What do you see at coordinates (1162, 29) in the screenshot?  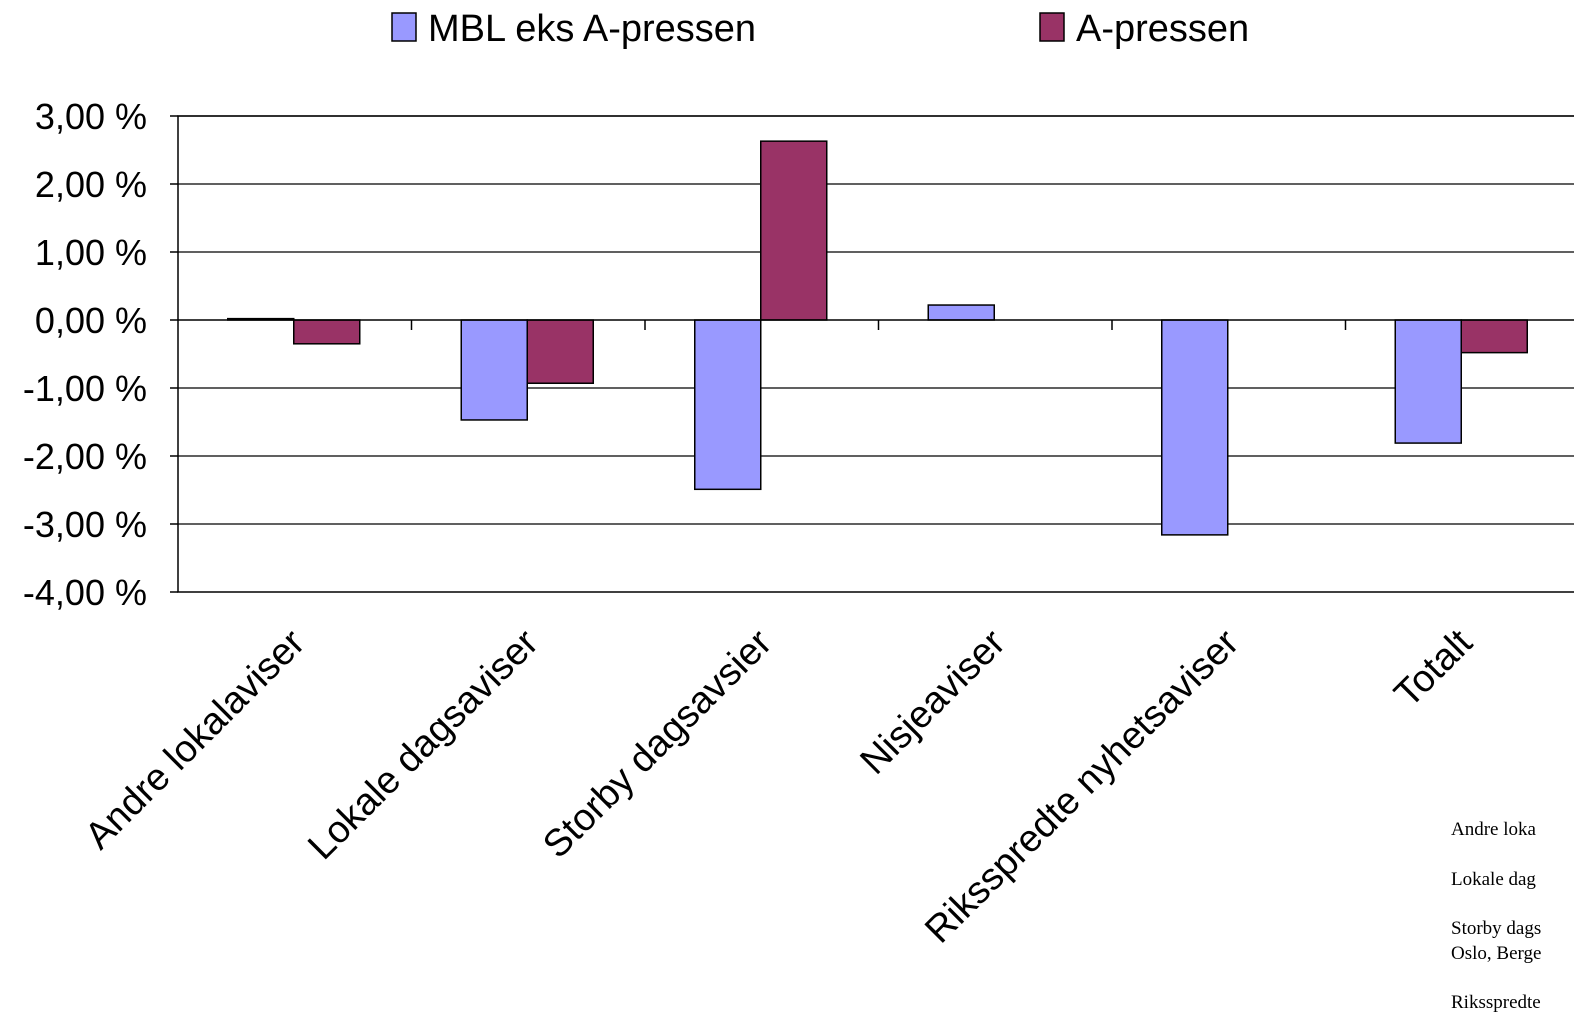 I see `legend-label-apressen: A-pressen` at bounding box center [1162, 29].